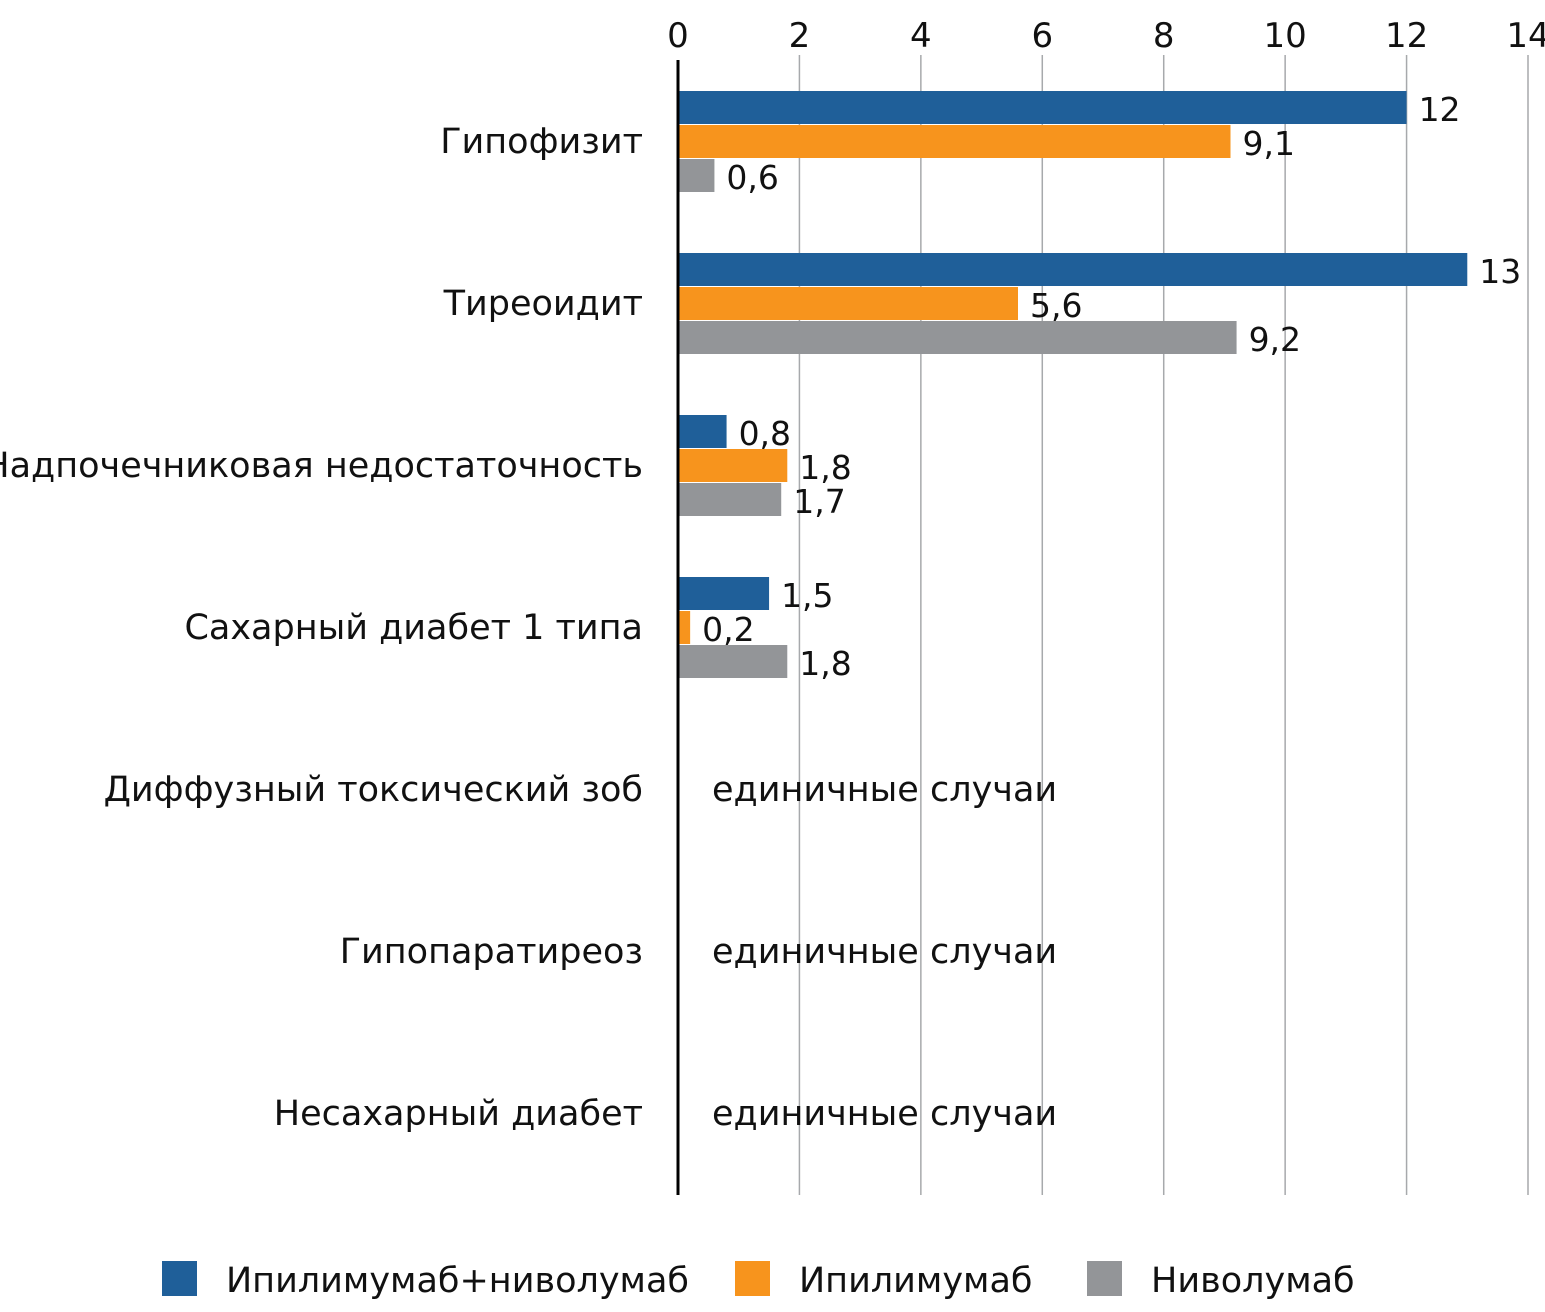  What do you see at coordinates (678, 36) in the screenshot?
I see `x-tick-label: 0` at bounding box center [678, 36].